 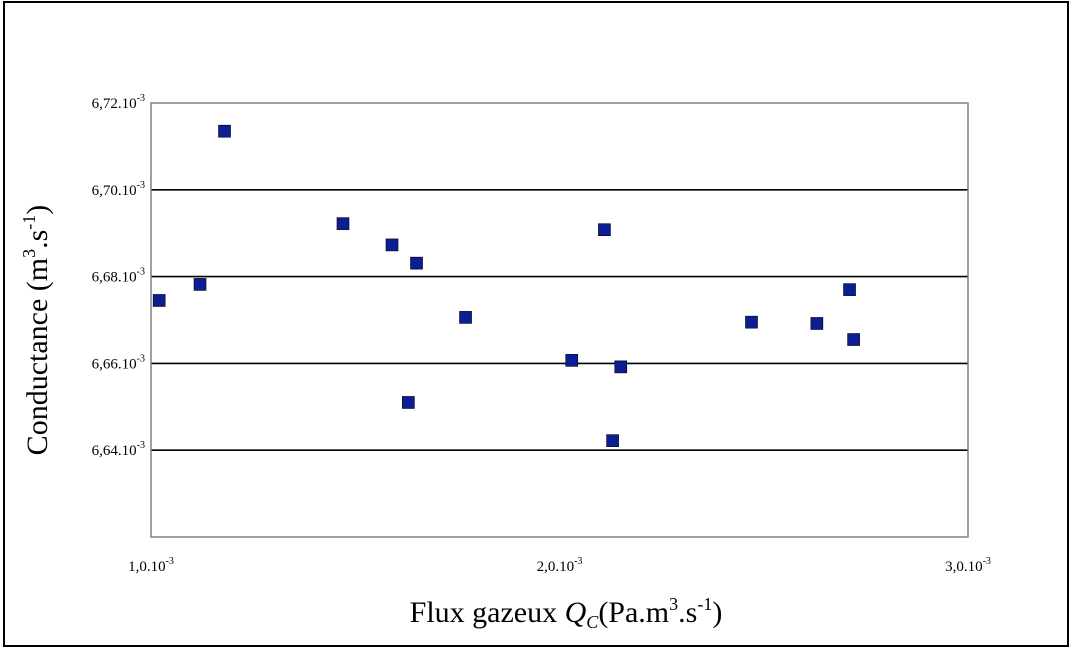 I want to click on y-tick-label-1: 6,66.10-3, so click(x=118, y=362).